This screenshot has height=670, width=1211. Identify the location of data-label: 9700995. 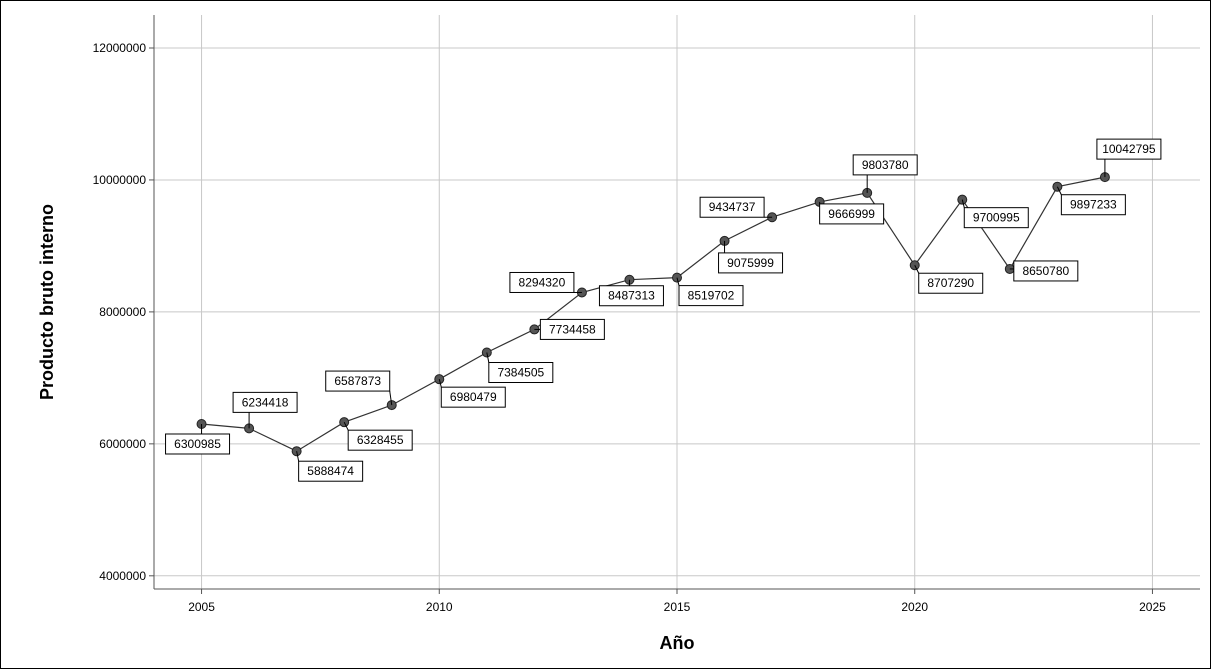
(996, 218).